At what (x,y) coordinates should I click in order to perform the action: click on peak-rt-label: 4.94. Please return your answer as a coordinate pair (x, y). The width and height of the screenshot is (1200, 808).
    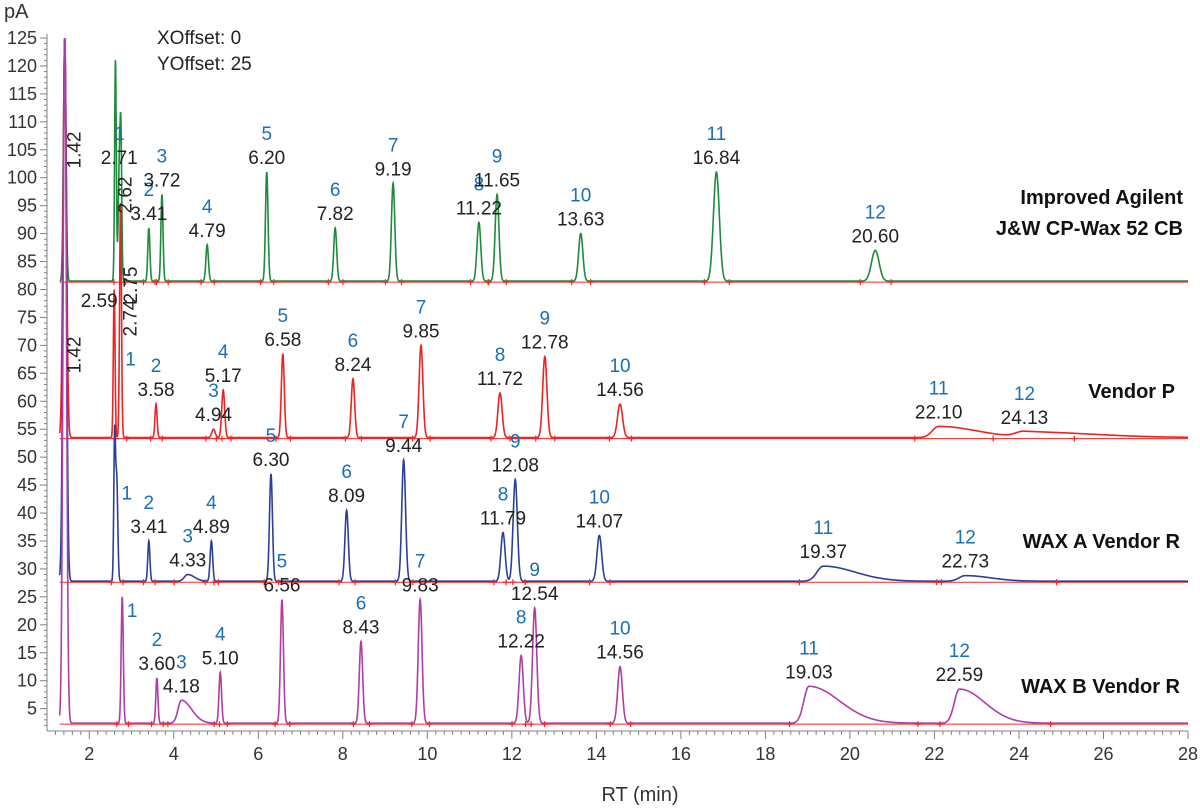
    Looking at the image, I should click on (213, 415).